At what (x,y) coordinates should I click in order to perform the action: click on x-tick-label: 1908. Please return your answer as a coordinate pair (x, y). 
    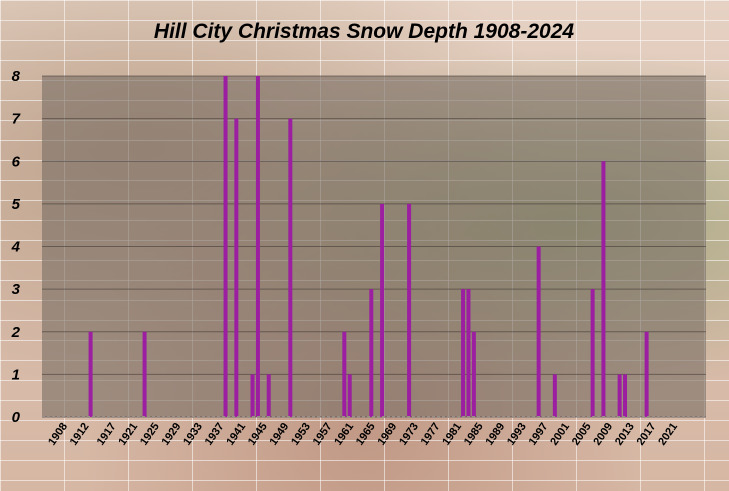
    Looking at the image, I should click on (58, 434).